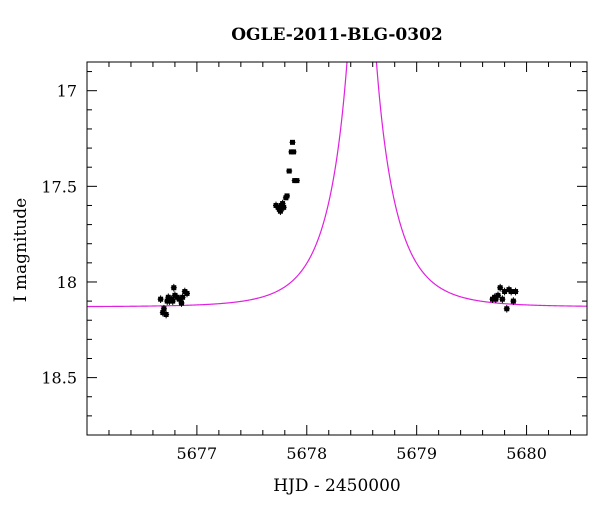 The image size is (600, 512). What do you see at coordinates (306, 453) in the screenshot?
I see `x-tick-label: 5678` at bounding box center [306, 453].